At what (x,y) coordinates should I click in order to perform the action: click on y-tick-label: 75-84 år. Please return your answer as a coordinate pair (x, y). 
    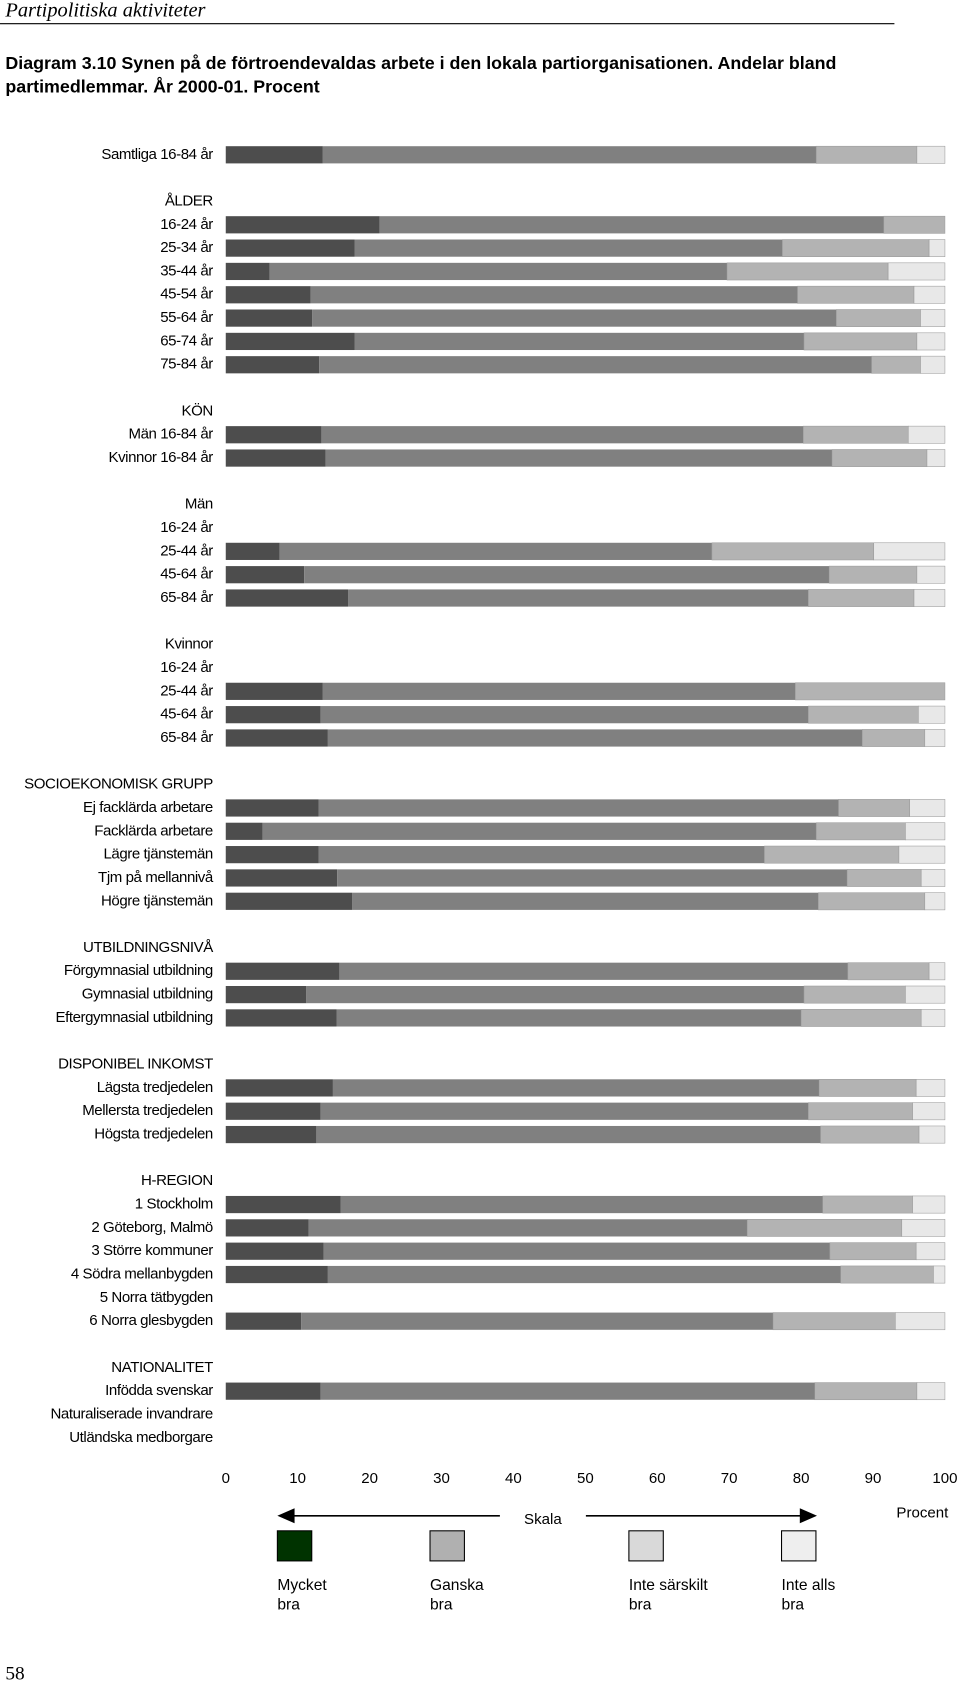
    Looking at the image, I should click on (186, 364).